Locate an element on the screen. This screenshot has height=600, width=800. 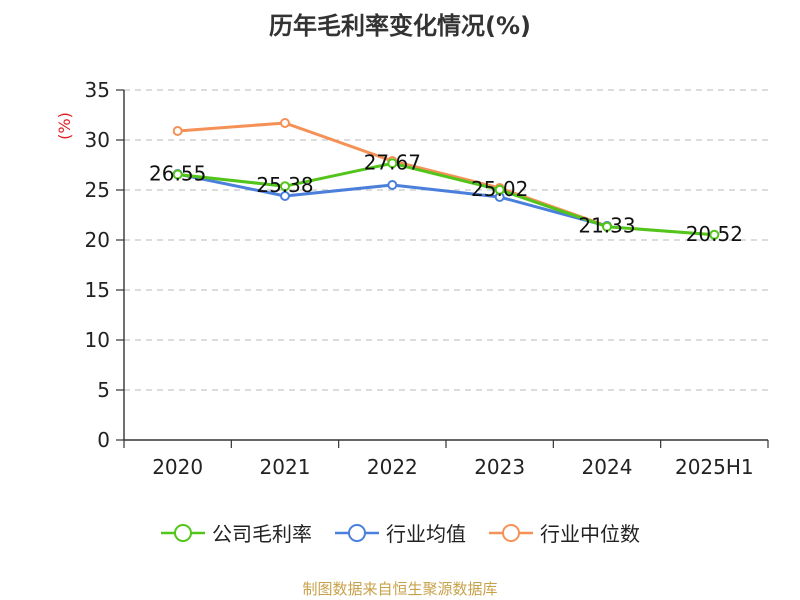
legend: 公司毛利率 行业均值 行业中位数 is located at coordinates (400, 532).